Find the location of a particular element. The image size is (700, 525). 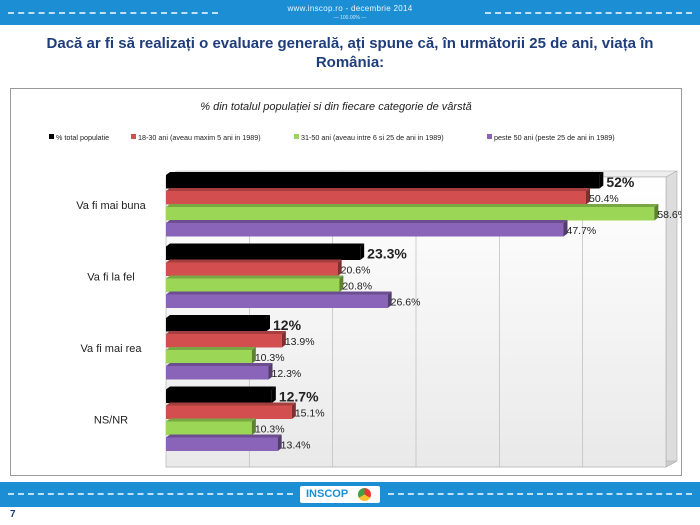

bottom-banner: INSCOP is located at coordinates (350, 494).